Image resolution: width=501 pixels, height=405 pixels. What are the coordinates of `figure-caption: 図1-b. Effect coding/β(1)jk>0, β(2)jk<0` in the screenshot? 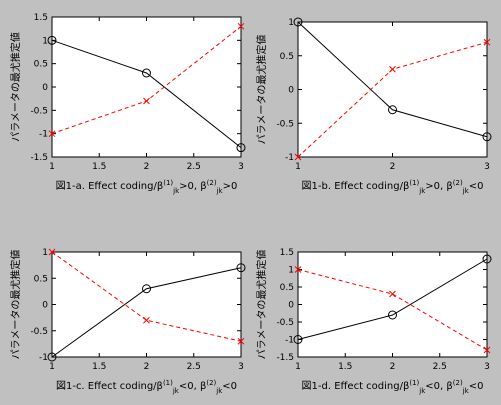 It's located at (393, 187).